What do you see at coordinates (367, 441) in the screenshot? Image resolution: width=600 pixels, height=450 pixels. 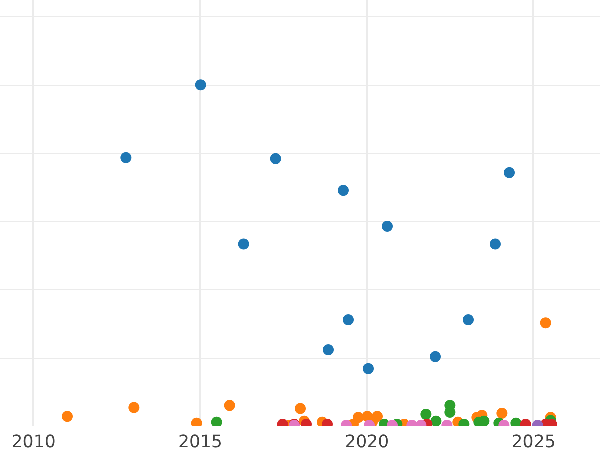 I see `x-tick-label: 2020` at bounding box center [367, 441].